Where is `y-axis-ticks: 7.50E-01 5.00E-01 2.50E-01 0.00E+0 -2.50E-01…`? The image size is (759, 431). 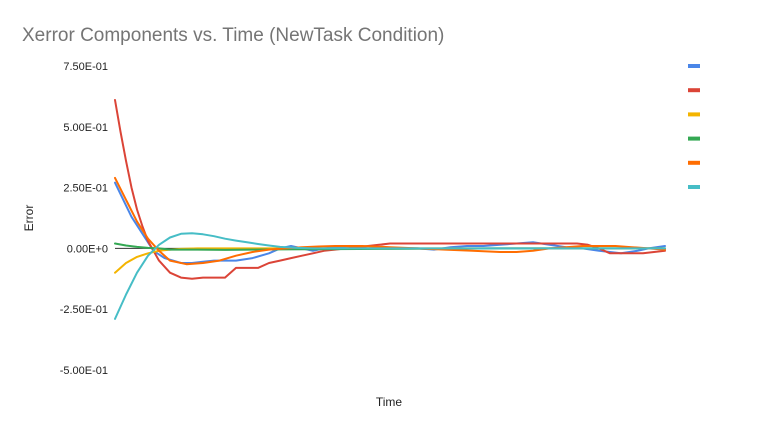 y-axis-ticks: 7.50E-01 5.00E-01 2.50E-01 0.00E+0 -2.50E-01… is located at coordinates (84, 219).